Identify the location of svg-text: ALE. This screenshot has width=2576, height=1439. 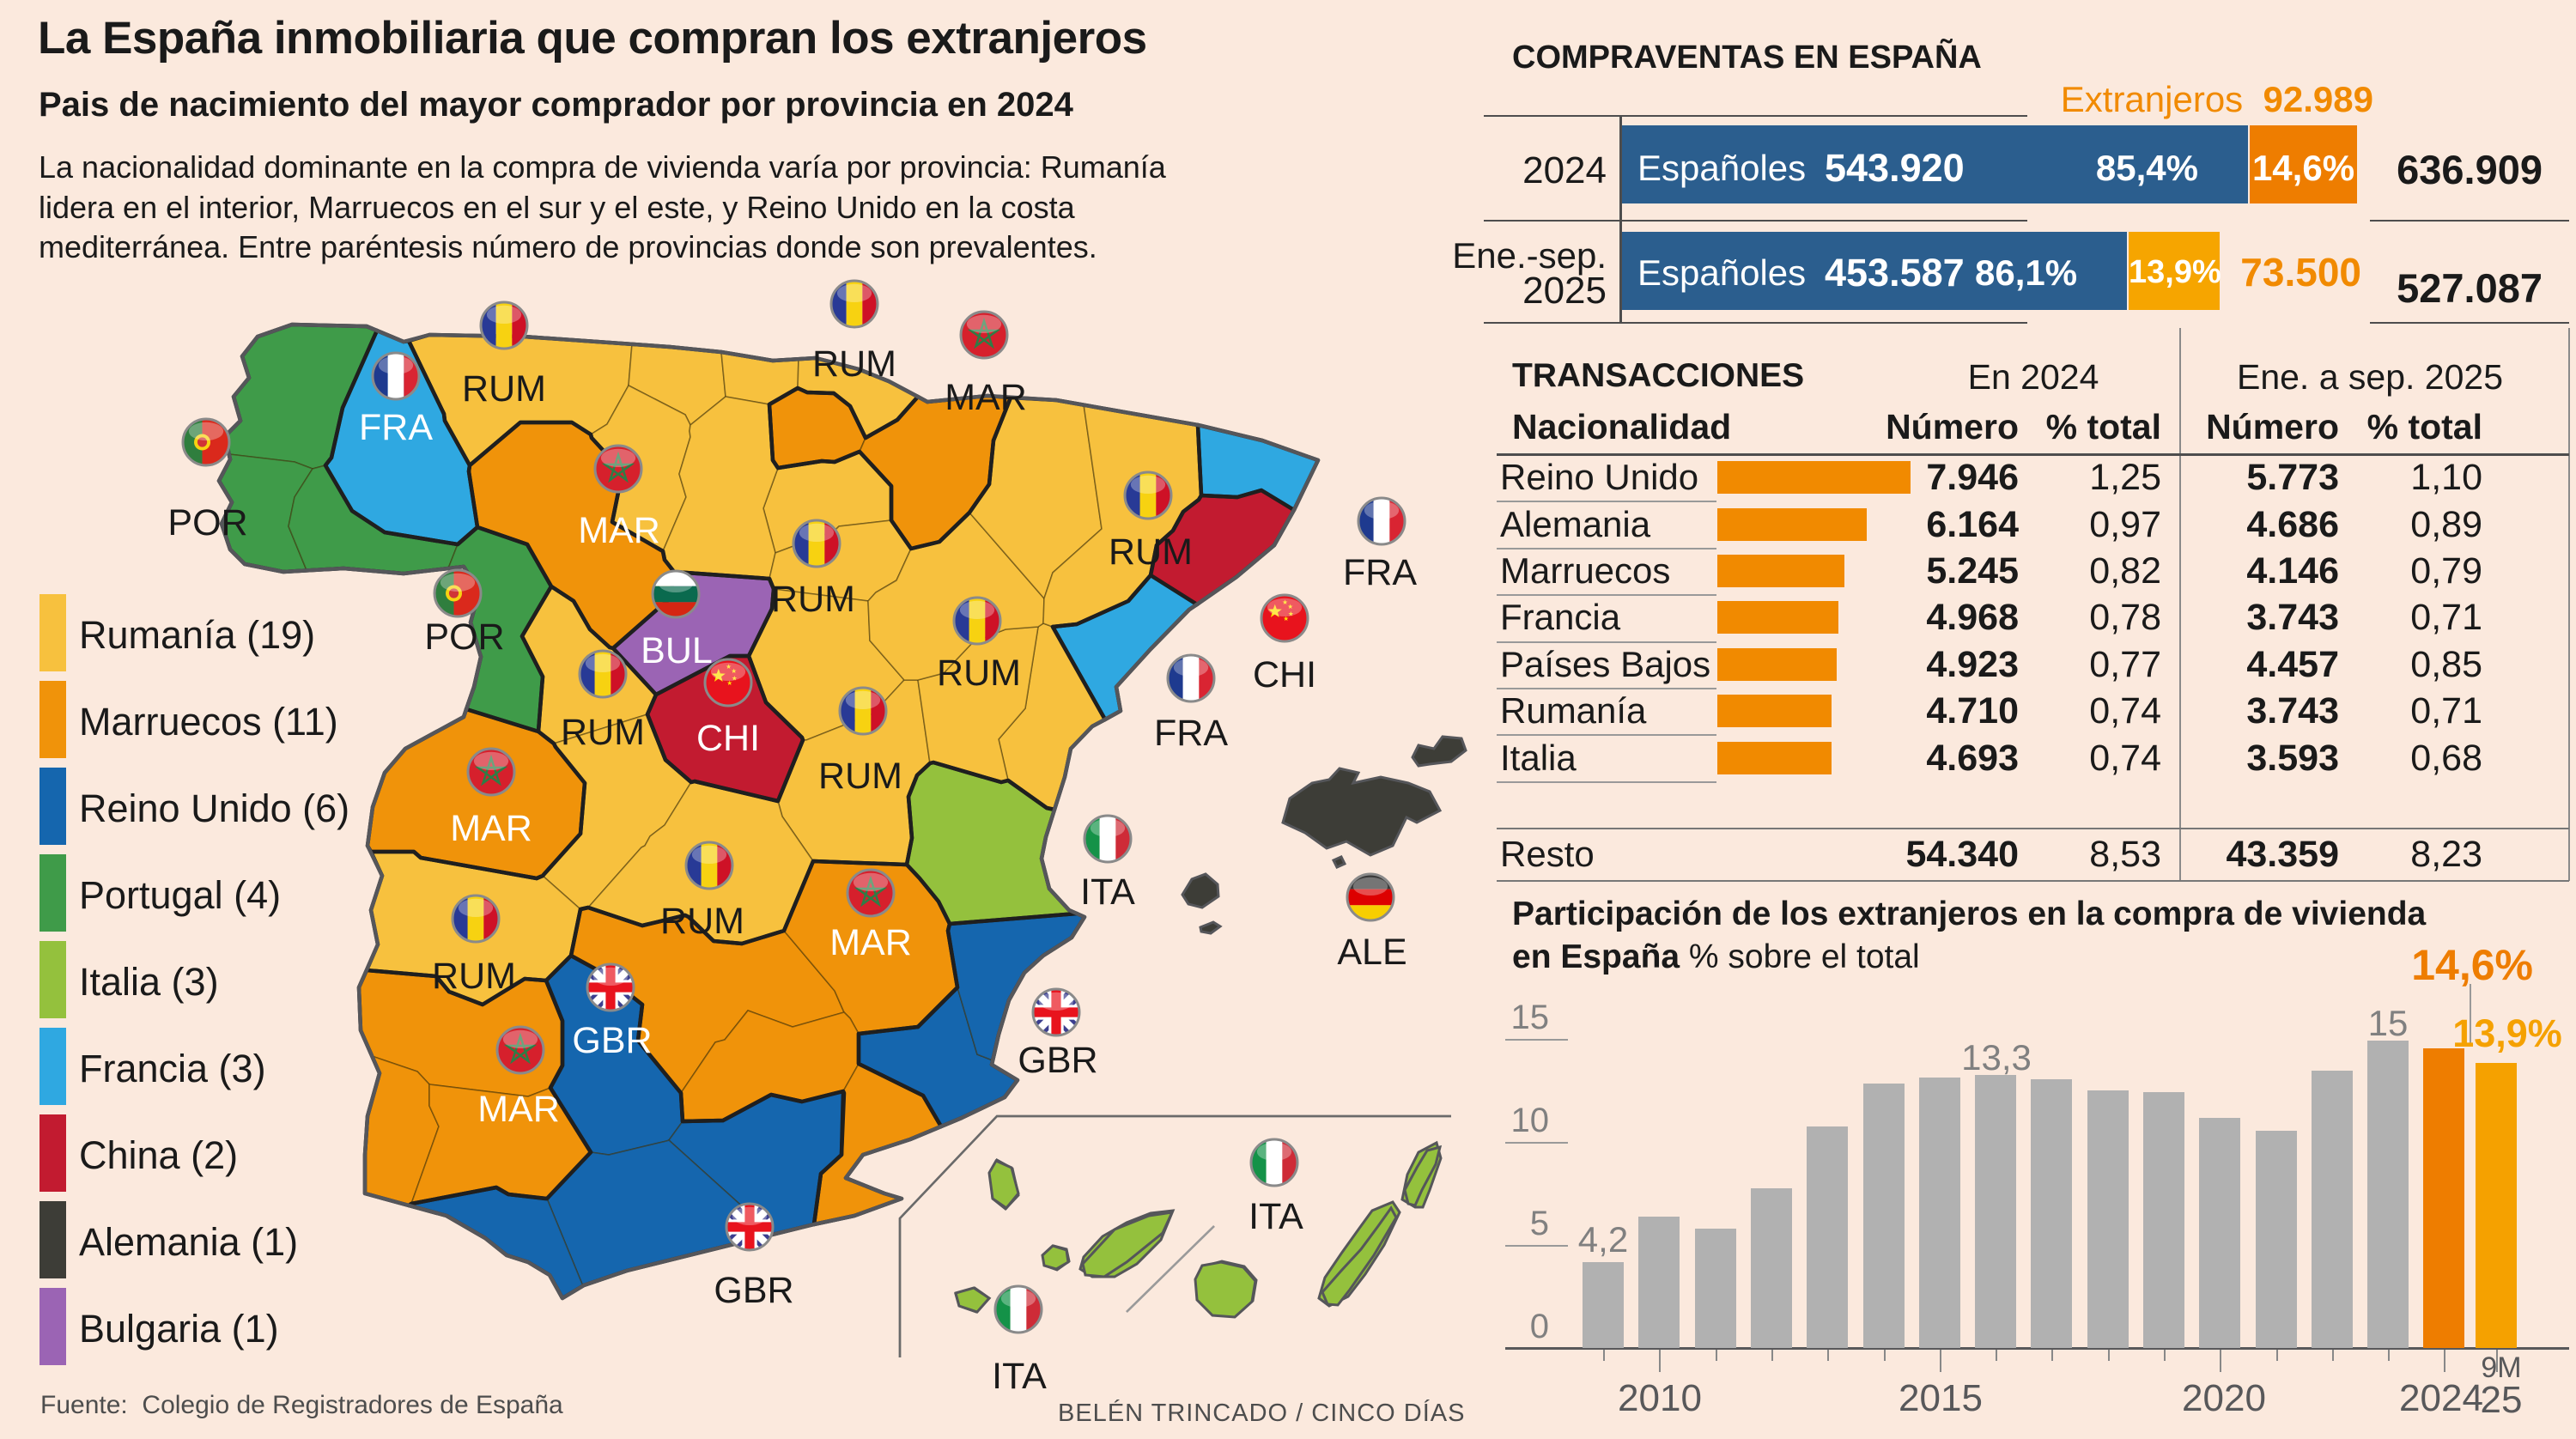
(1371, 952).